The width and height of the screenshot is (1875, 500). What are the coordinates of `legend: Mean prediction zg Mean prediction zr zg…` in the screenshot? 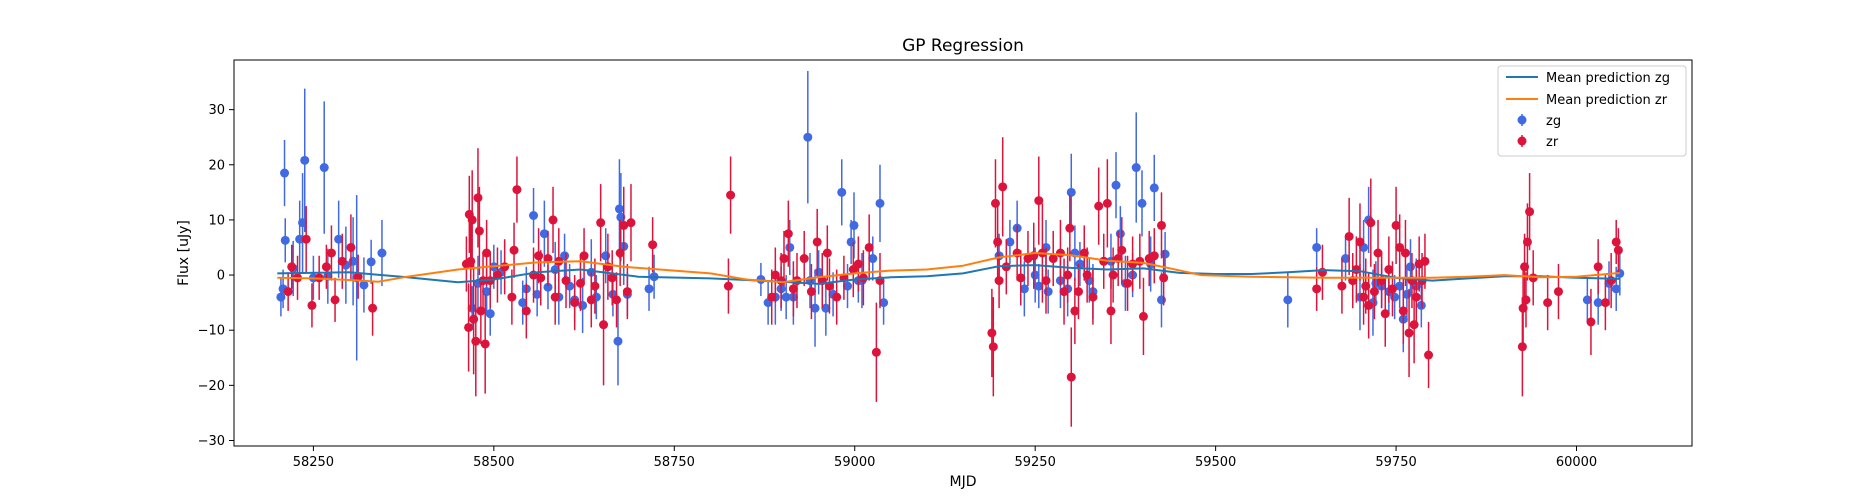 It's located at (1592, 111).